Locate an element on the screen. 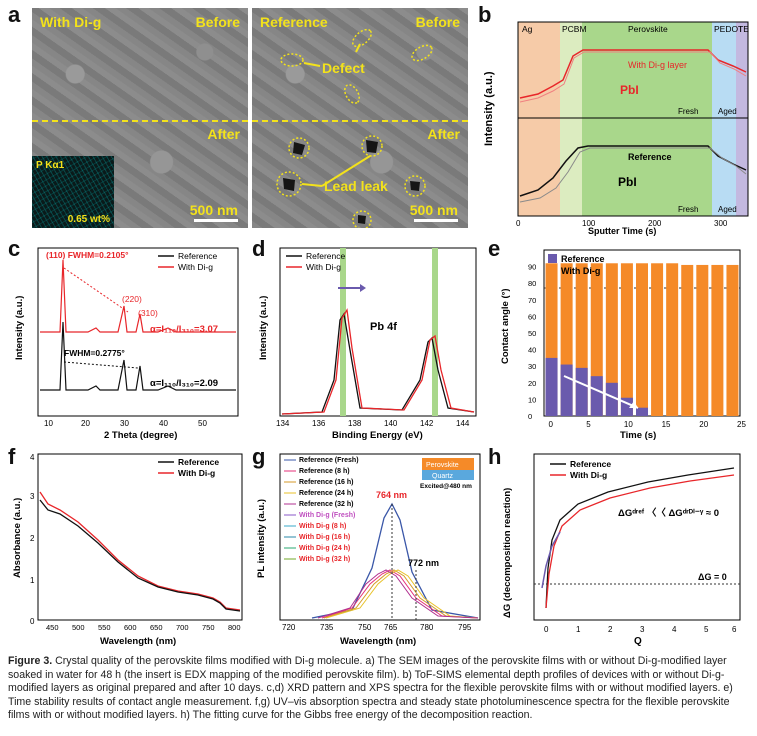 This screenshot has height=736, width=757. scale-bar is located at coordinates (216, 220).